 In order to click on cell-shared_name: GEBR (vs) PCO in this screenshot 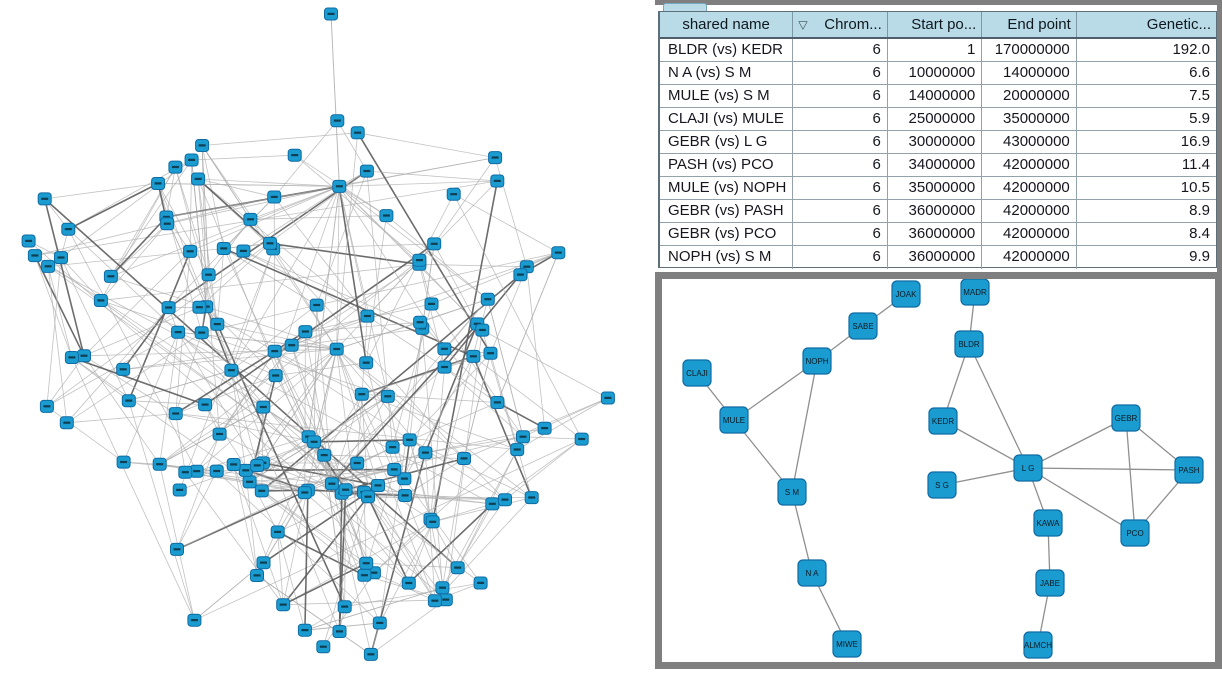, I will do `click(726, 234)`.